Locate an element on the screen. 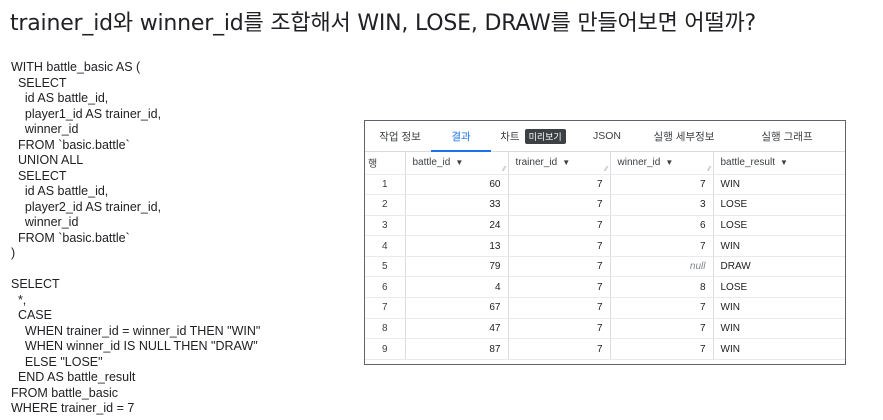  row-number: 8 is located at coordinates (385, 329).